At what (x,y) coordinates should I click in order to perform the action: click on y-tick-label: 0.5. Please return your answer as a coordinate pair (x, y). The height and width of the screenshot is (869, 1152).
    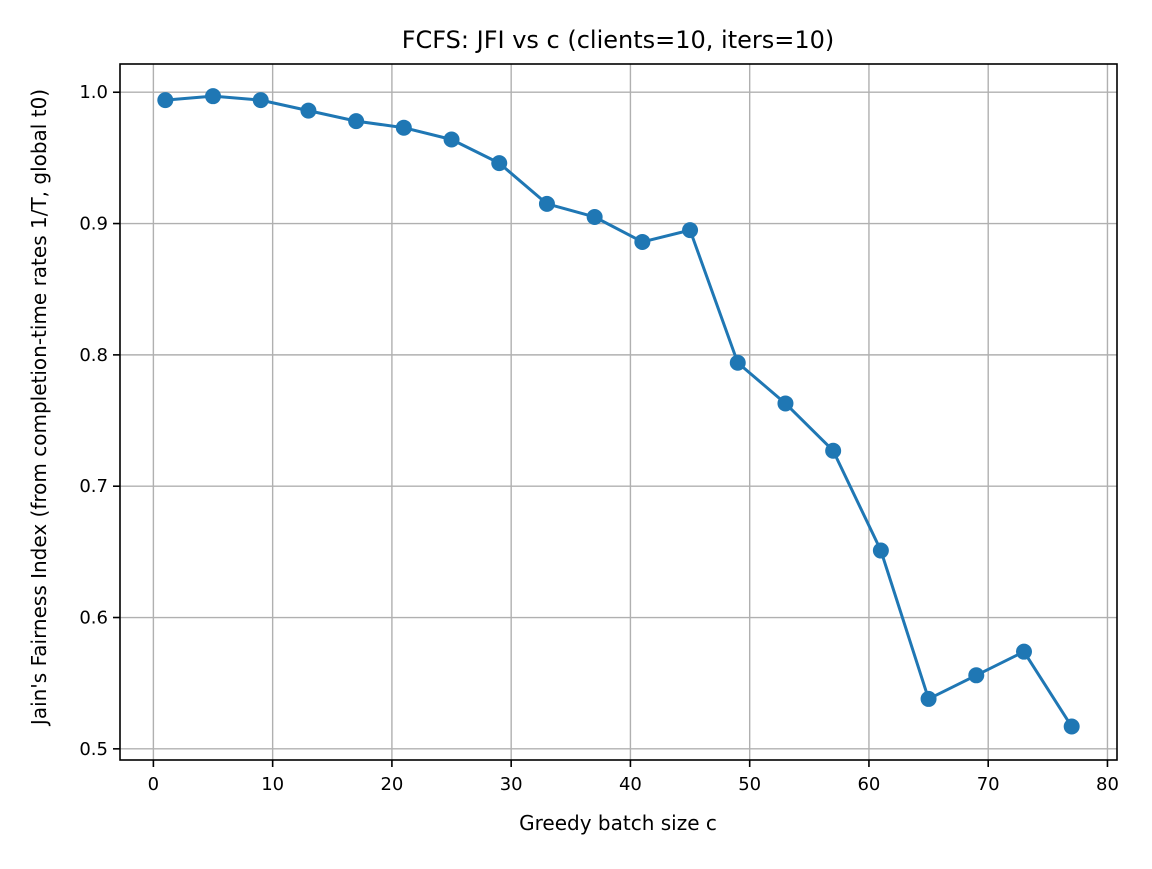
    Looking at the image, I should click on (93, 749).